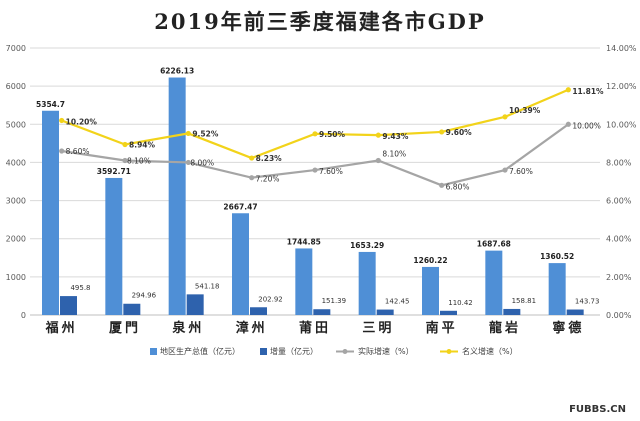  Describe the element at coordinates (16, 124) in the screenshot. I see `left-tick-label: 5000` at that location.